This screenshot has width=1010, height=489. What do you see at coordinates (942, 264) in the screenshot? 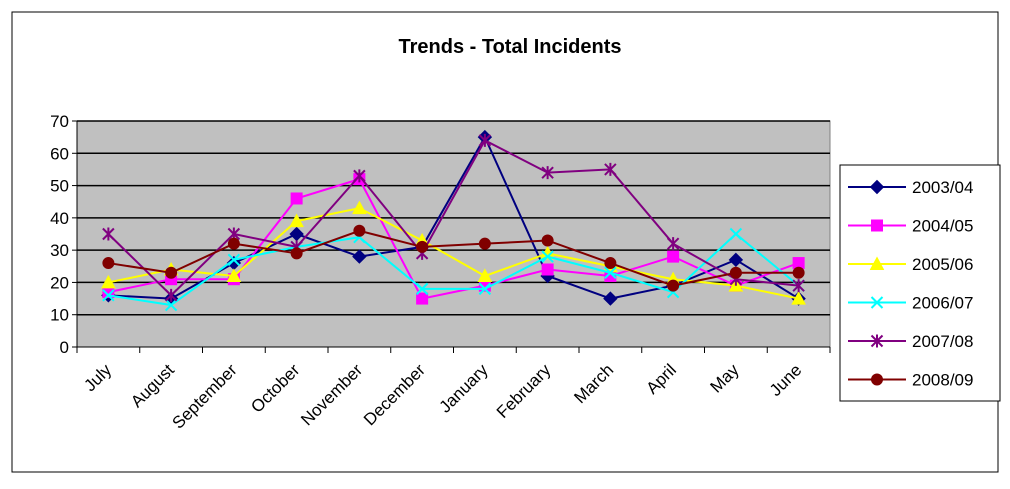
I see `legend-label: 2005/06` at bounding box center [942, 264].